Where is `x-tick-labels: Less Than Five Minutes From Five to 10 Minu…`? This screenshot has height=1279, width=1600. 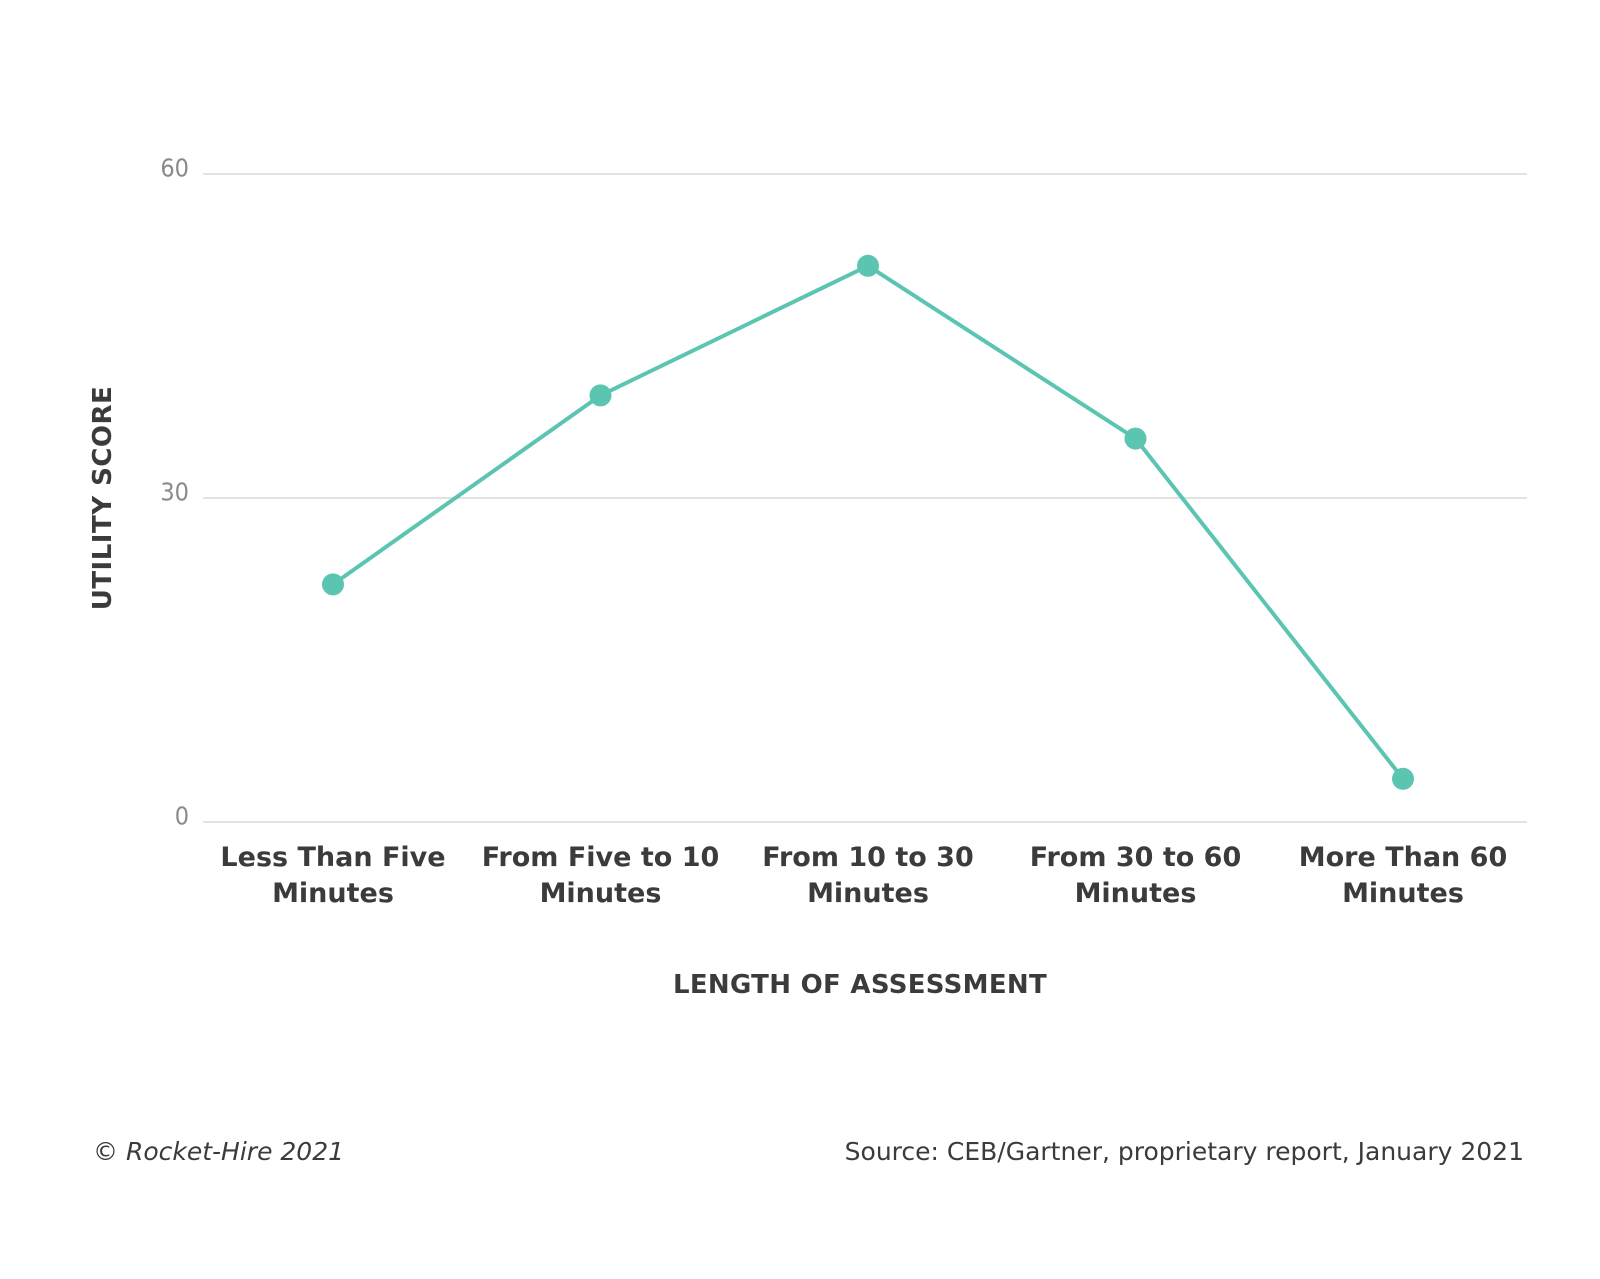 x-tick-labels: Less Than Five Minutes From Five to 10 Minu… is located at coordinates (863, 875).